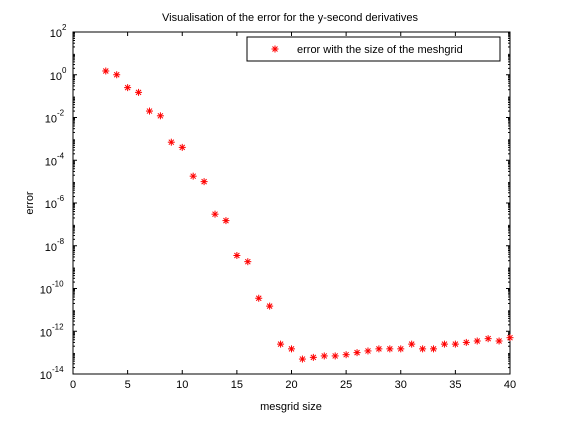 The width and height of the screenshot is (561, 425). What do you see at coordinates (58, 326) in the screenshot?
I see `y-tick-exponent: -12` at bounding box center [58, 326].